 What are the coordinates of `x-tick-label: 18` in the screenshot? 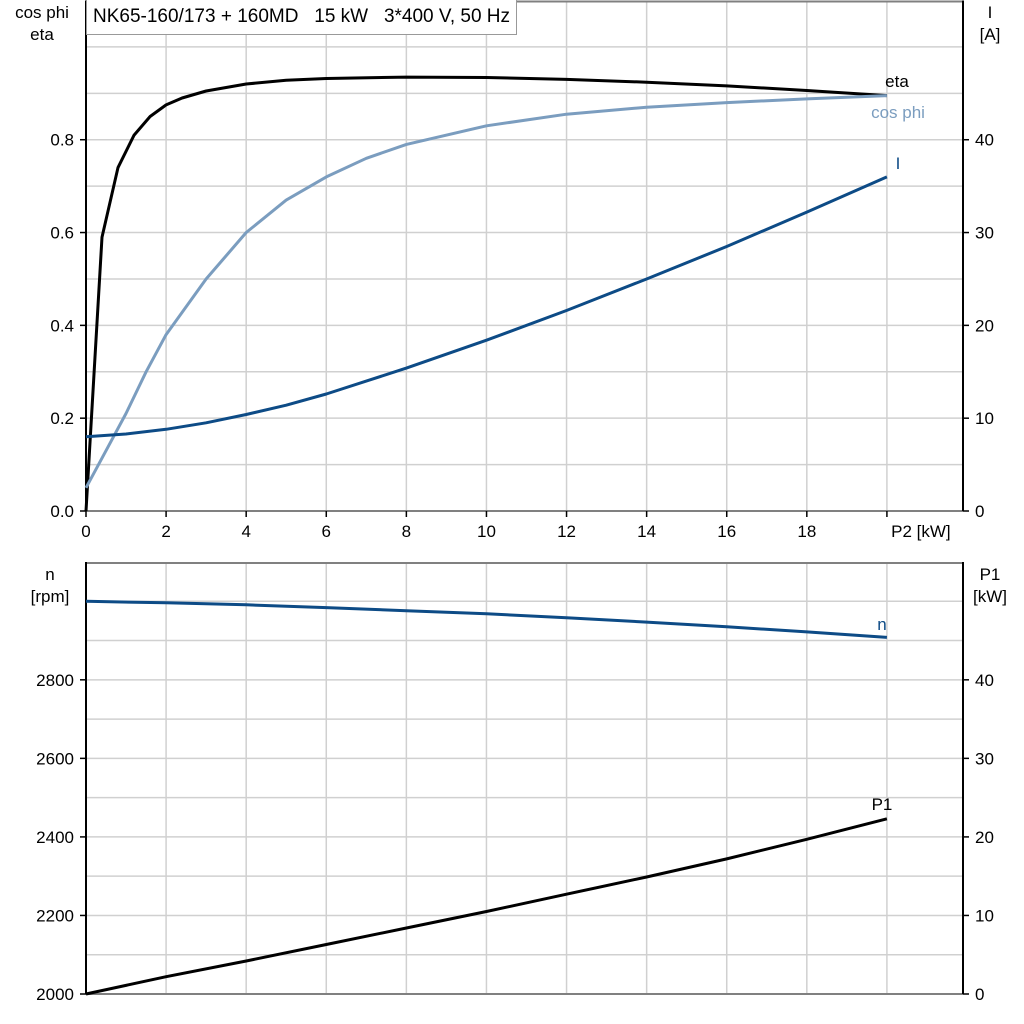 It's located at (806, 531).